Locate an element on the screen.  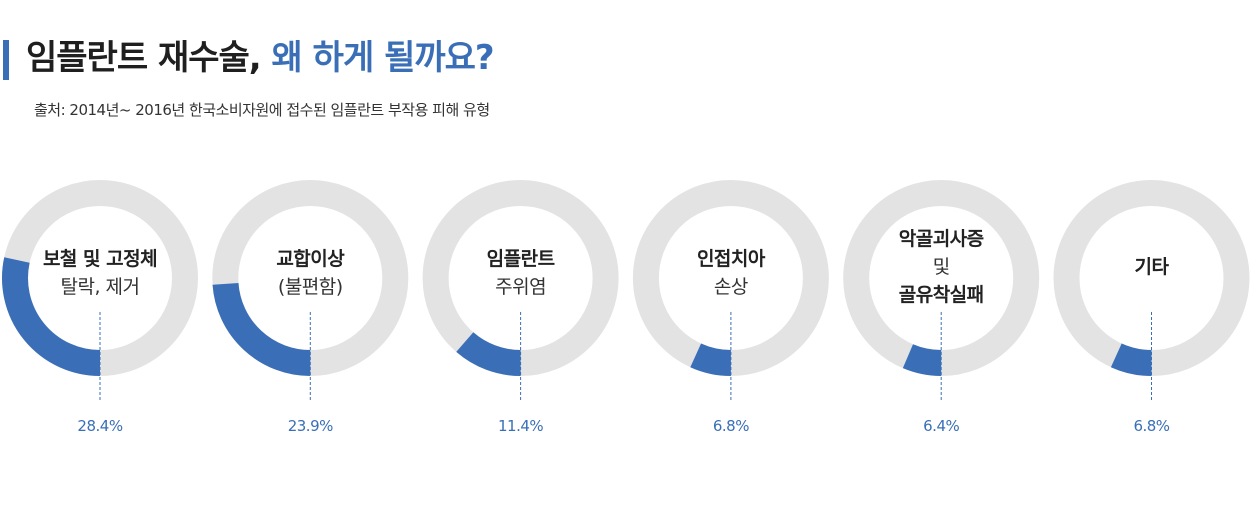
category-label-line: 골유착실패 is located at coordinates (941, 295).